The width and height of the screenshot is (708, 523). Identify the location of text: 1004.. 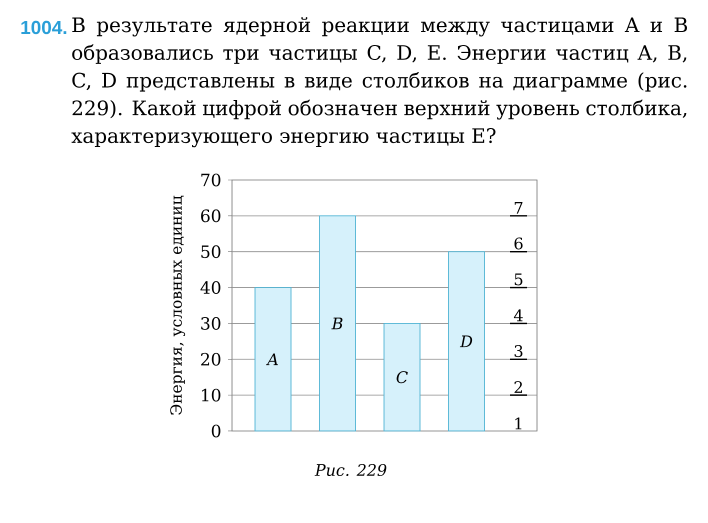
(43, 27).